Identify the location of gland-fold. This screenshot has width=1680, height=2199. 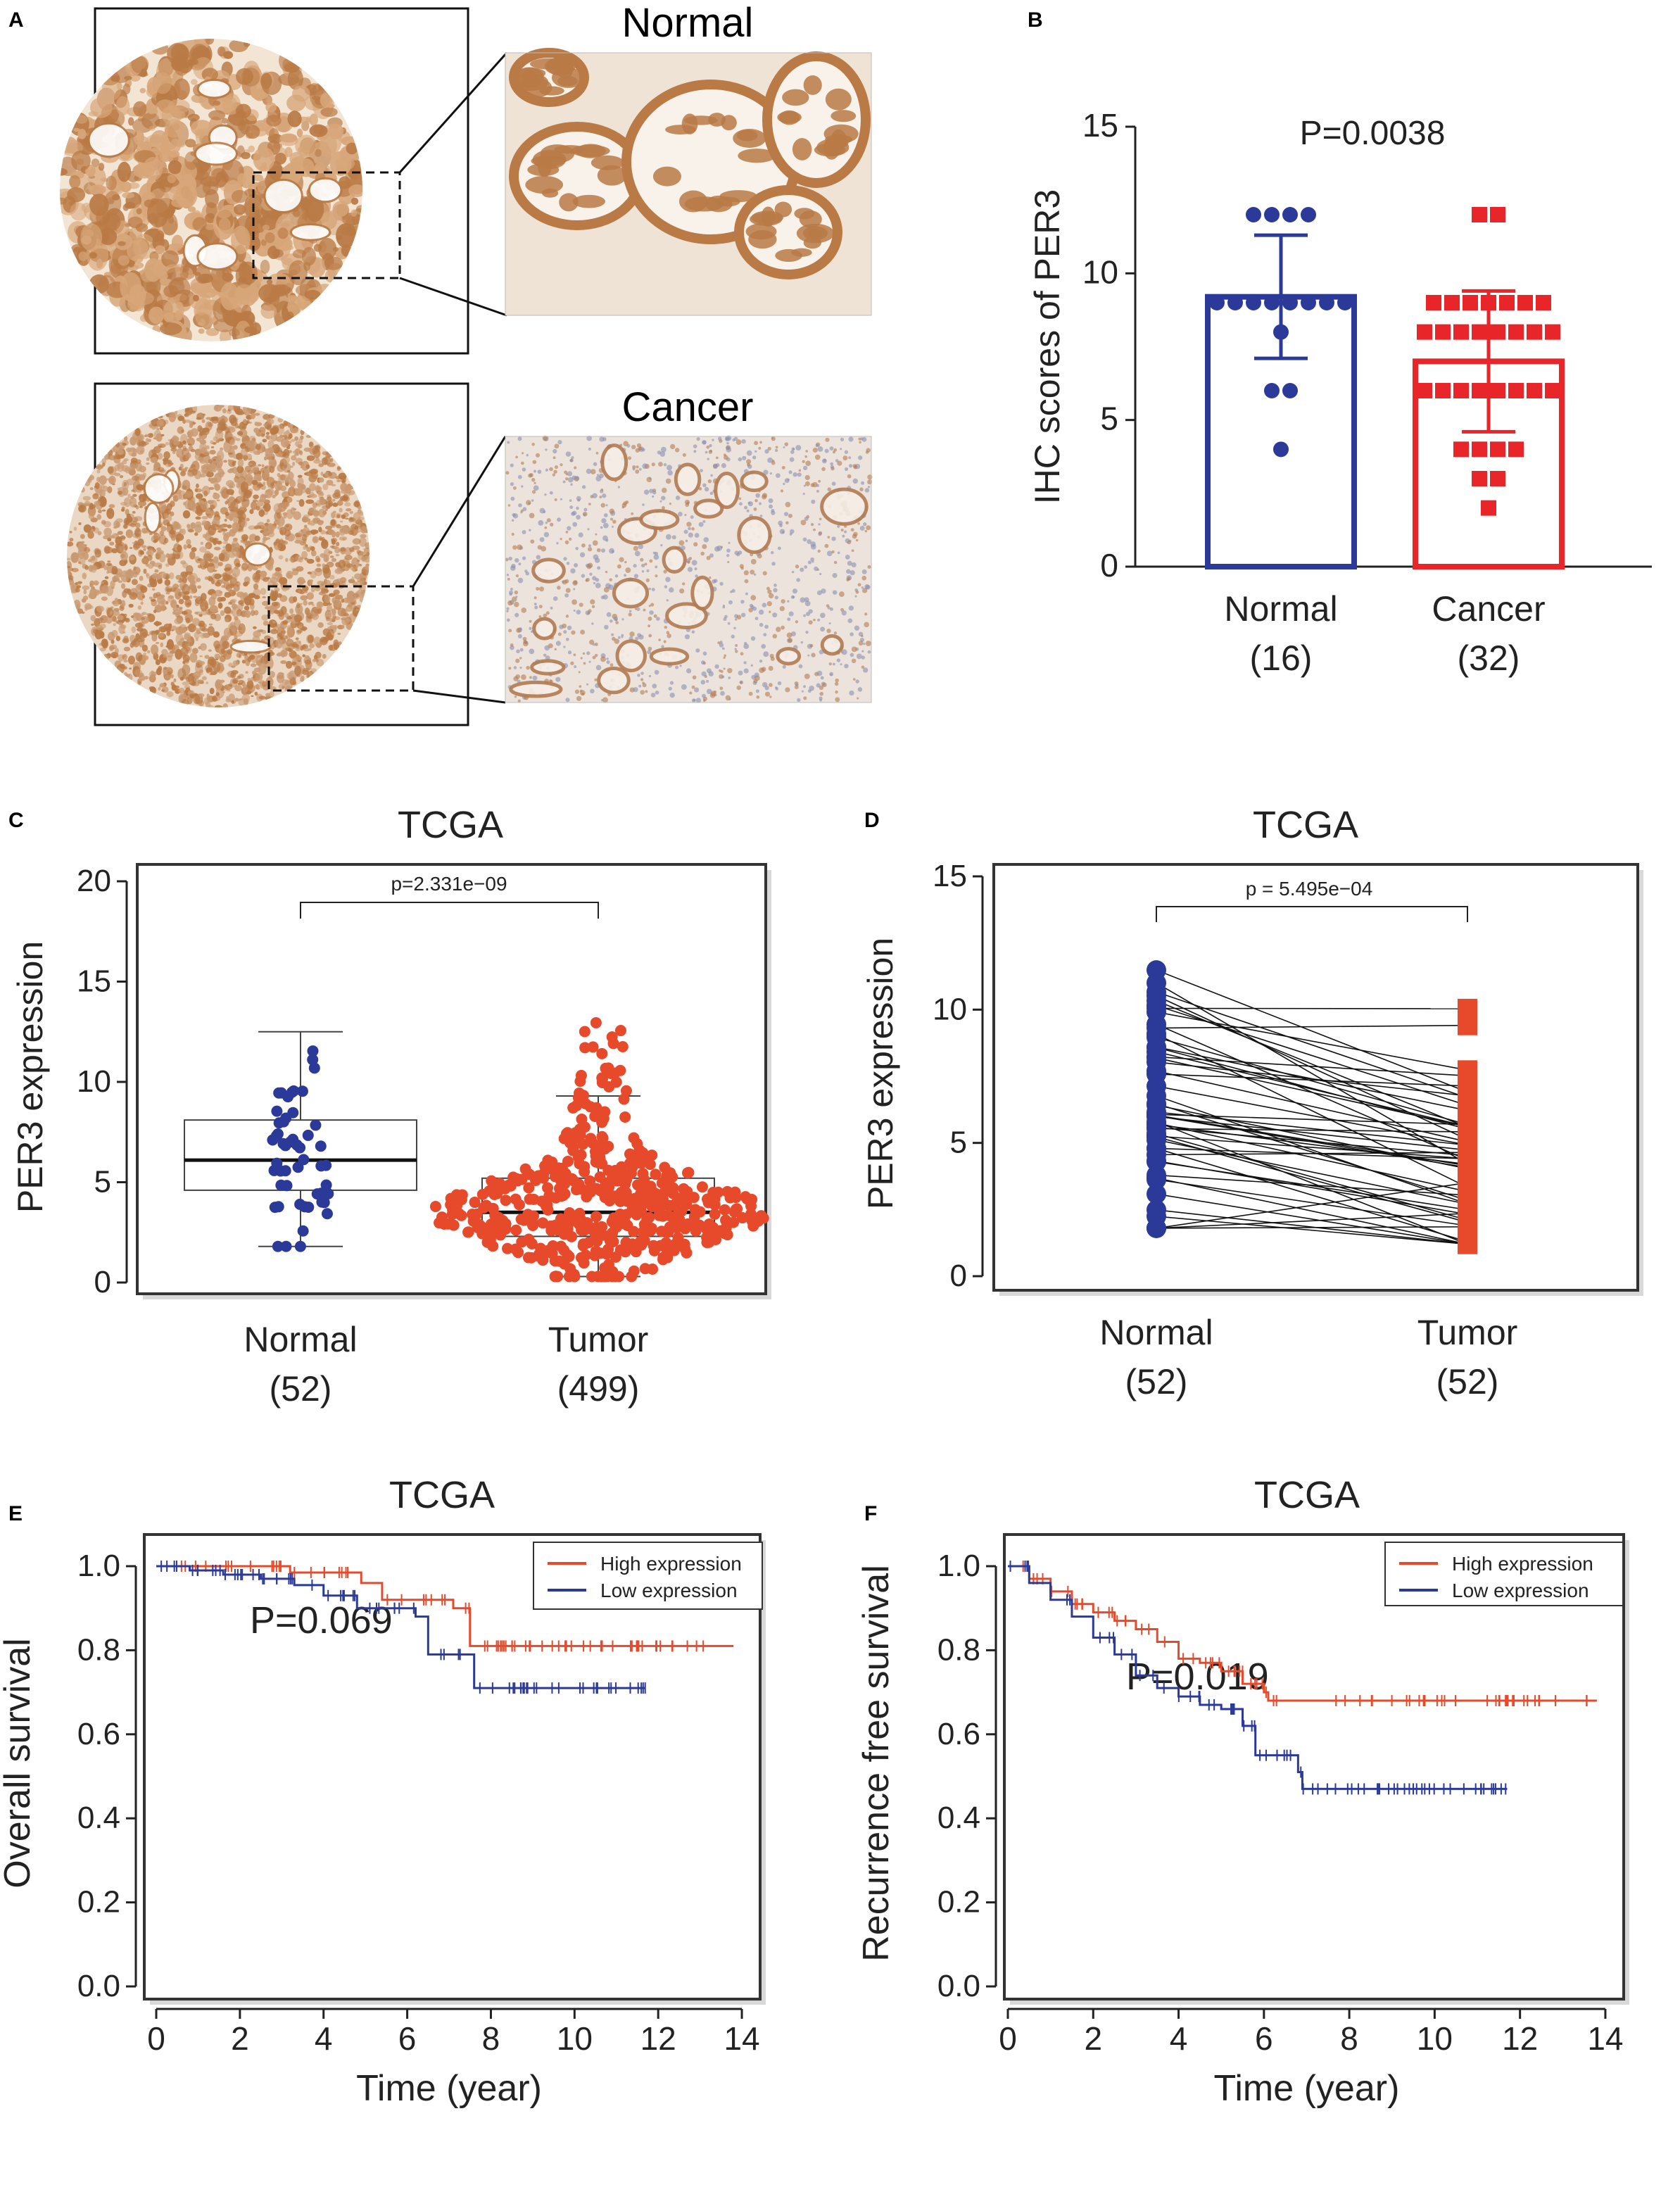
(815, 233).